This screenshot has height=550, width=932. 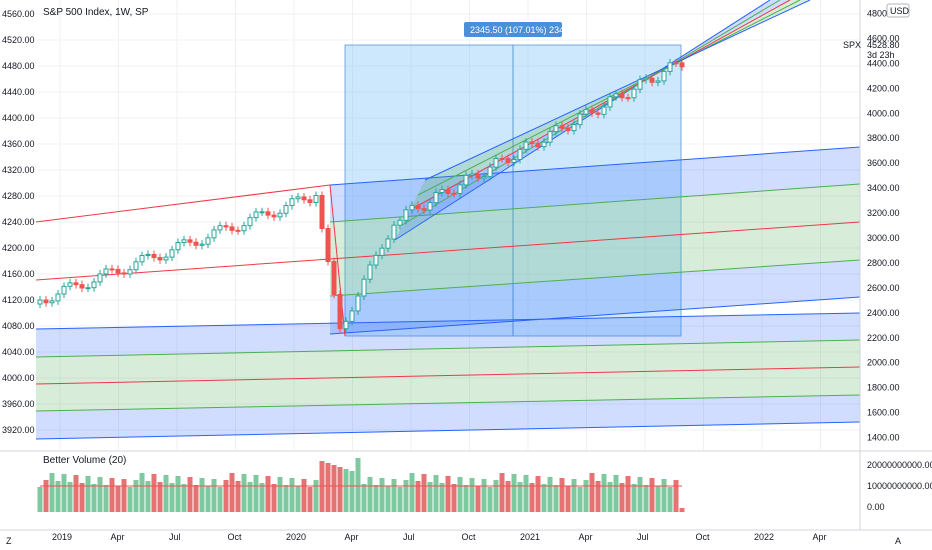 What do you see at coordinates (883, 438) in the screenshot?
I see `right-axis-tick: 1400.00` at bounding box center [883, 438].